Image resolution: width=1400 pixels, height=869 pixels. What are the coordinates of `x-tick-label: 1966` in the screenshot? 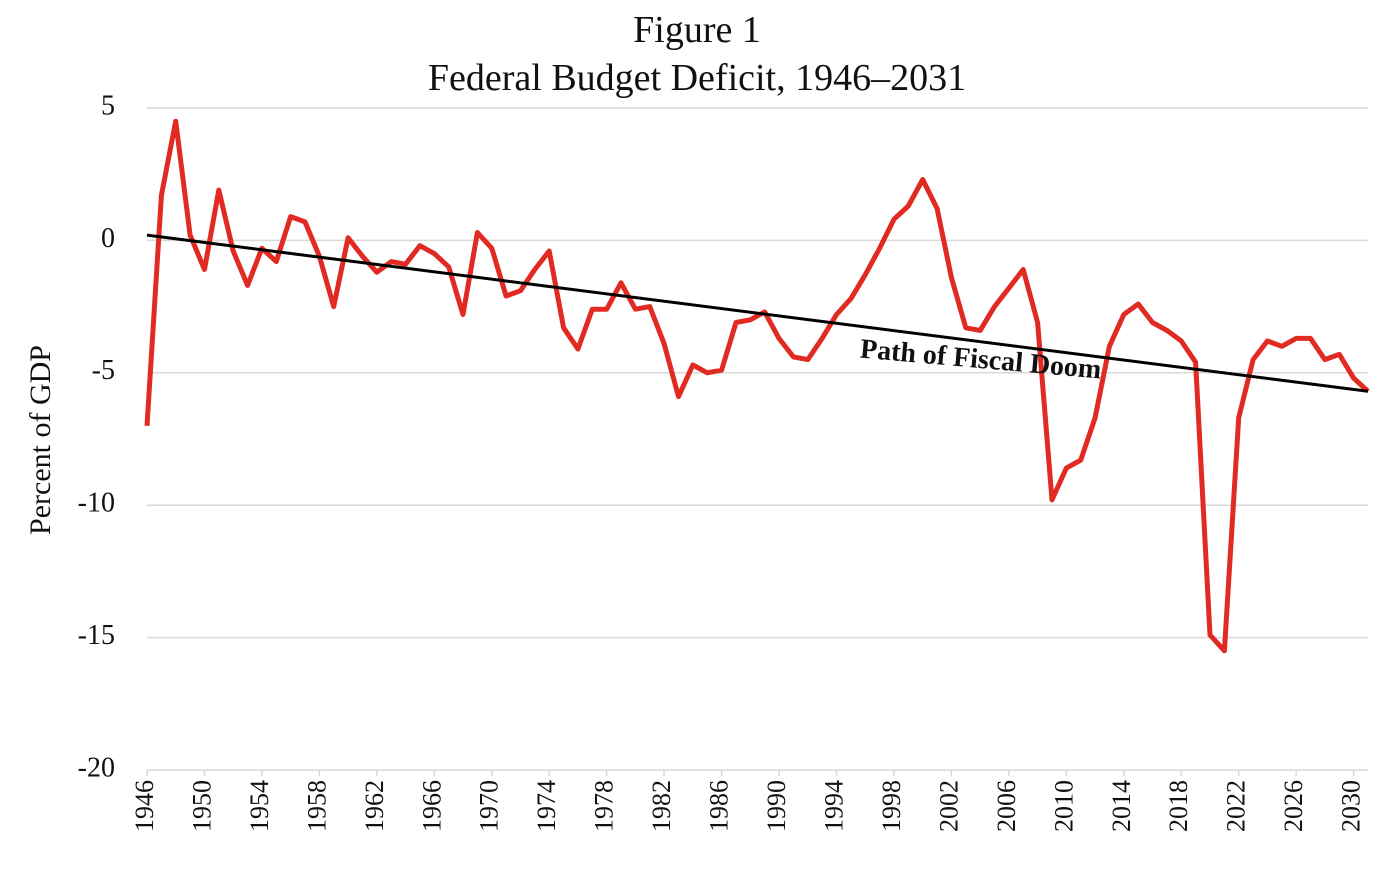 It's located at (431, 806).